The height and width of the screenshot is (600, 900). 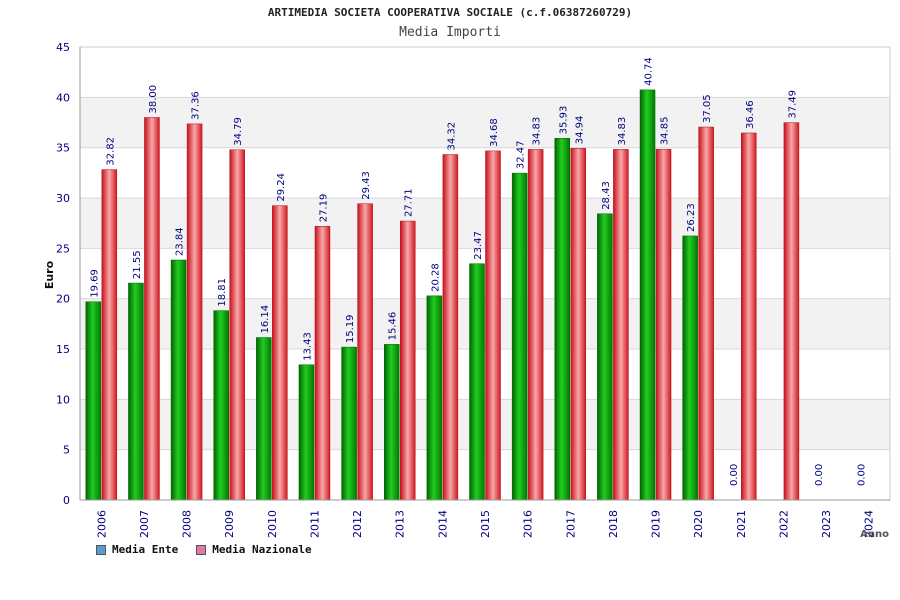 I want to click on grid-band, so click(x=485, y=72).